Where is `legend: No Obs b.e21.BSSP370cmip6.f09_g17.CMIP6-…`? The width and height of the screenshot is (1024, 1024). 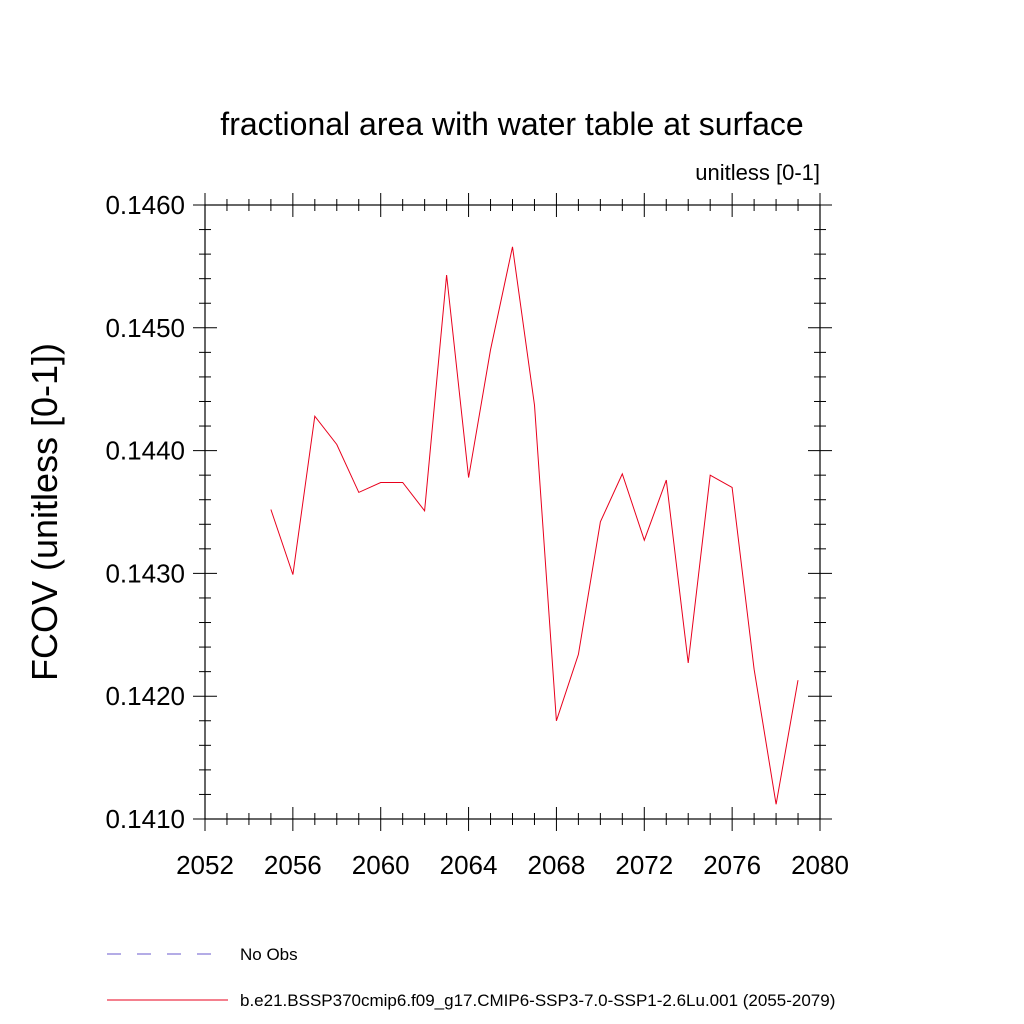
legend: No Obs b.e21.BSSP370cmip6.f09_g17.CMIP6-… is located at coordinates (471, 977).